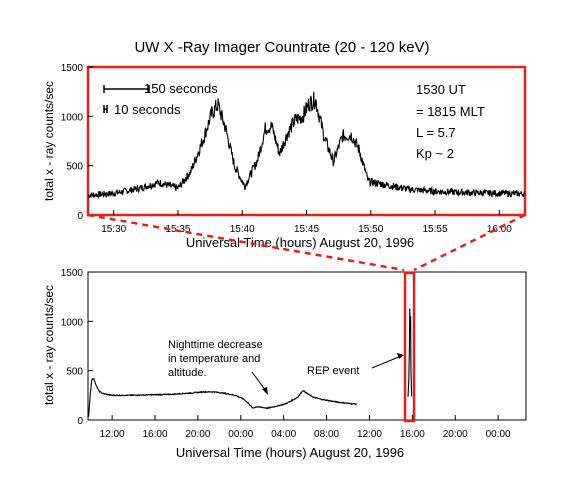  What do you see at coordinates (74, 372) in the screenshot?
I see `bottom-y-tick-label: 500` at bounding box center [74, 372].